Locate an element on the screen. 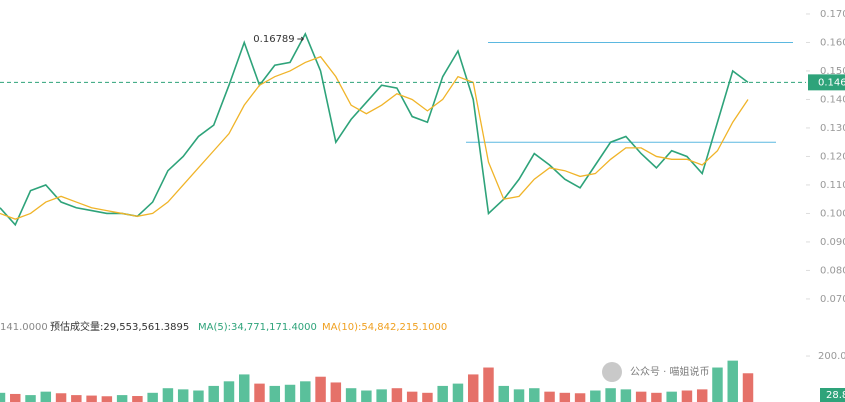 The image size is (845, 402). y-tick-label: 0.090 is located at coordinates (832, 242).